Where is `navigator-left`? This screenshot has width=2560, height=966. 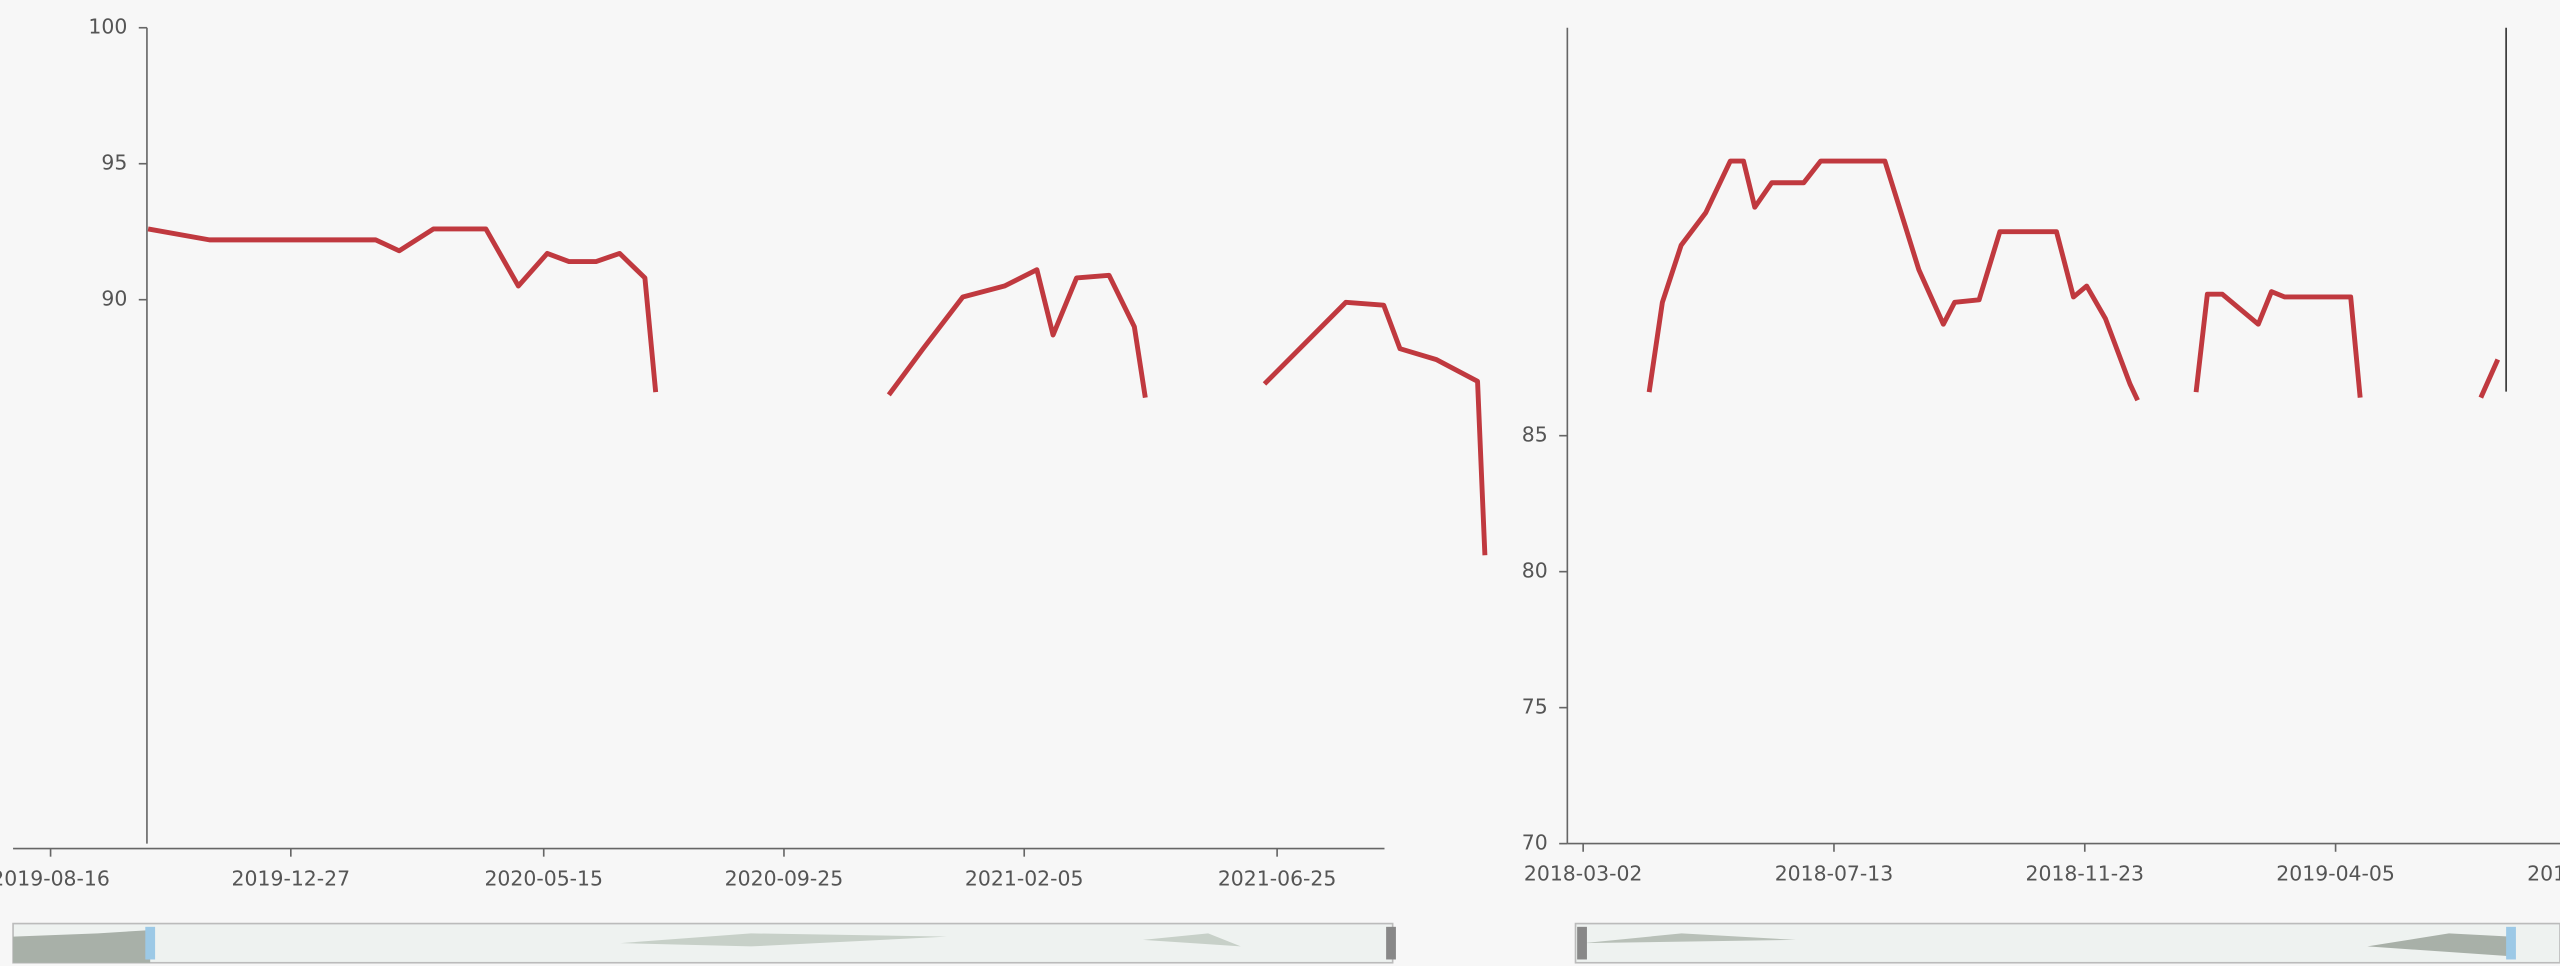
navigator-left is located at coordinates (704, 943).